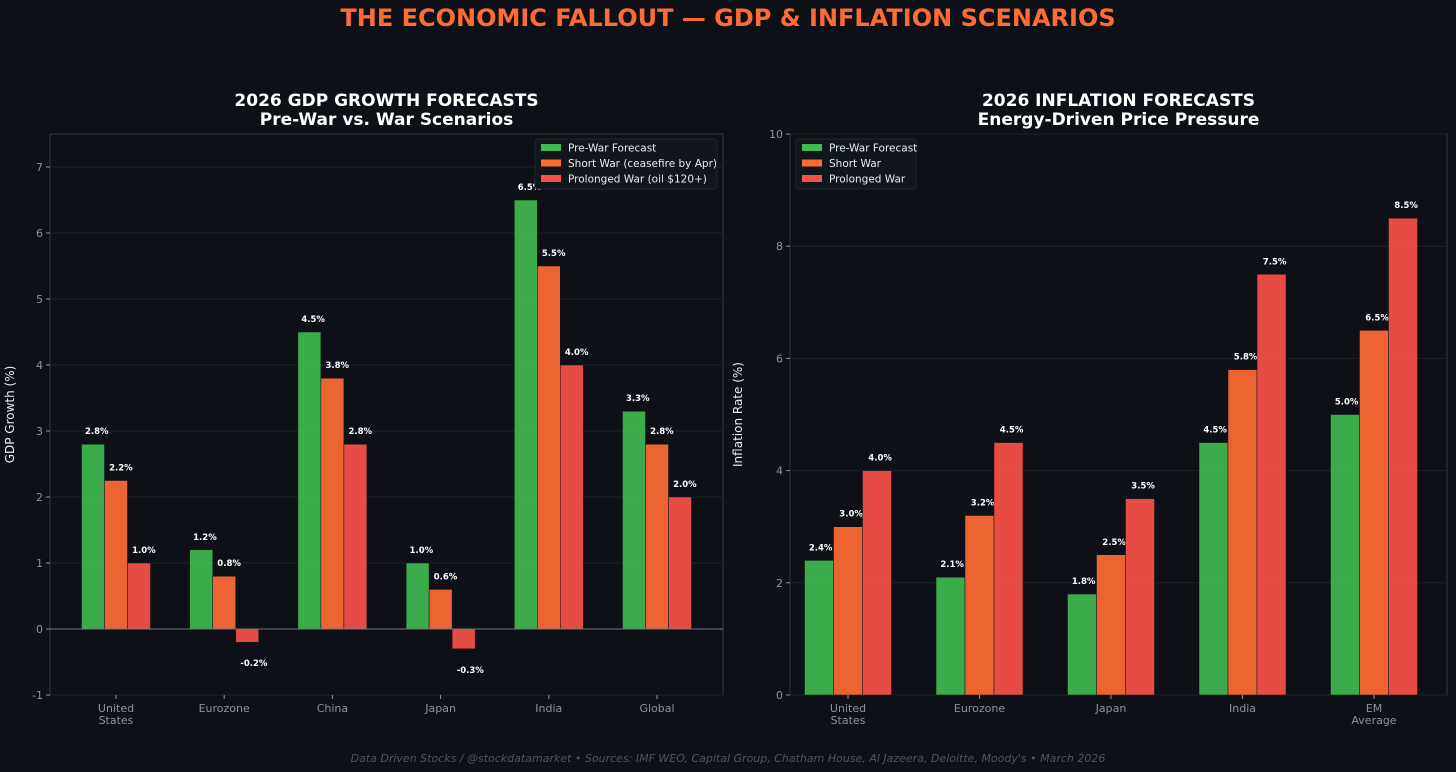 Image resolution: width=1456 pixels, height=772 pixels. What do you see at coordinates (254, 664) in the screenshot?
I see `data-label: -0.2%` at bounding box center [254, 664].